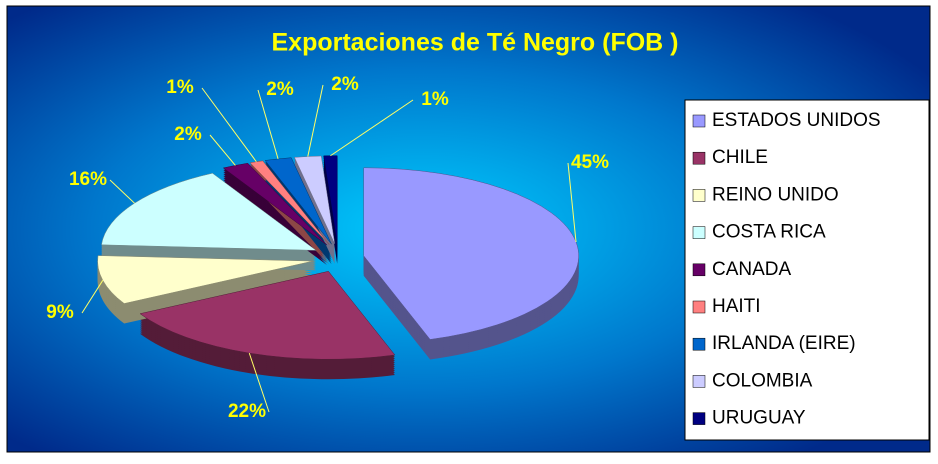 This screenshot has height=464, width=938. Describe the element at coordinates (775, 194) in the screenshot. I see `legend-label: REINO UNIDO` at that location.